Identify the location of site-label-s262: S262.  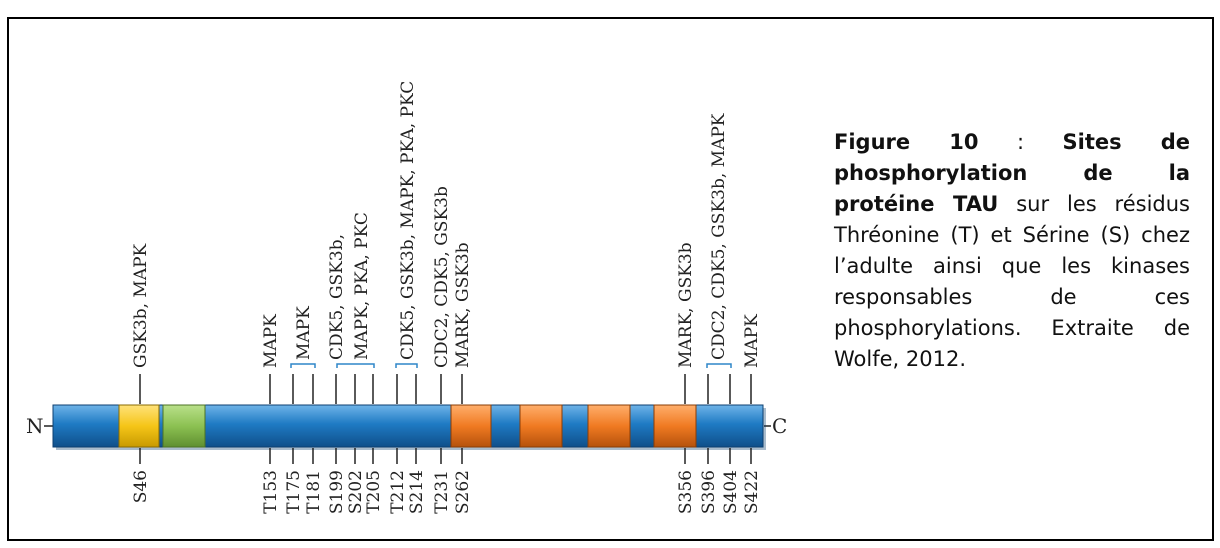
(463, 492).